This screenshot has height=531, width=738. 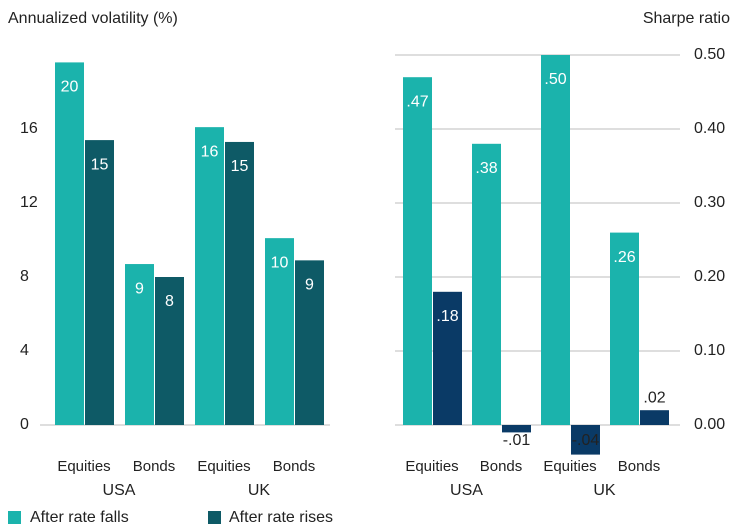 What do you see at coordinates (624, 257) in the screenshot?
I see `value-label: .26` at bounding box center [624, 257].